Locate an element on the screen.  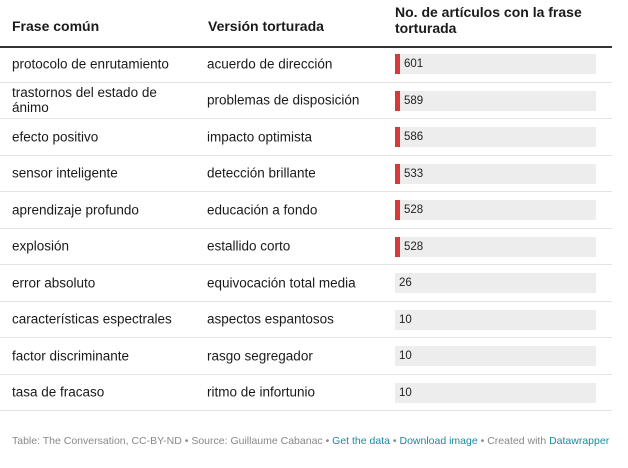
download-image-link: Download image is located at coordinates (438, 441).